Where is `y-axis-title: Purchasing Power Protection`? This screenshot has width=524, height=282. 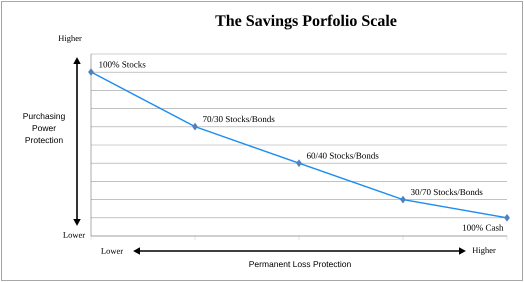
y-axis-title: Purchasing Power Protection is located at coordinates (44, 128).